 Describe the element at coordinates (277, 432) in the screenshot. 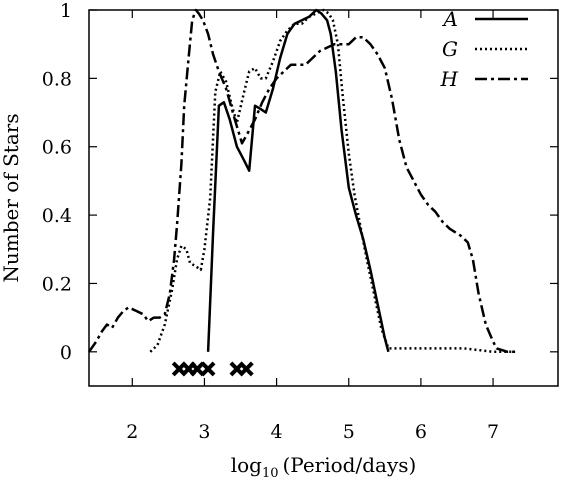

I see `x-tick-label: 4` at that location.